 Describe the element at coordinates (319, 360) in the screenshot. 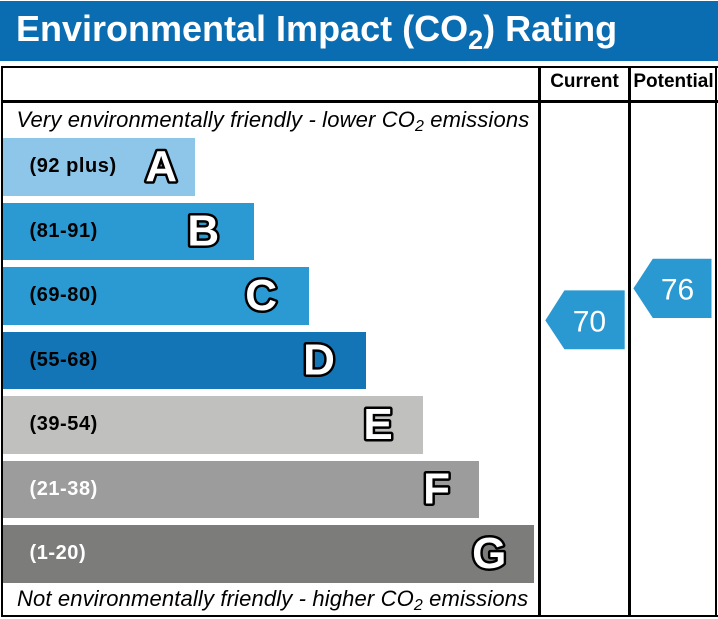

I see `svg-text: D` at that location.